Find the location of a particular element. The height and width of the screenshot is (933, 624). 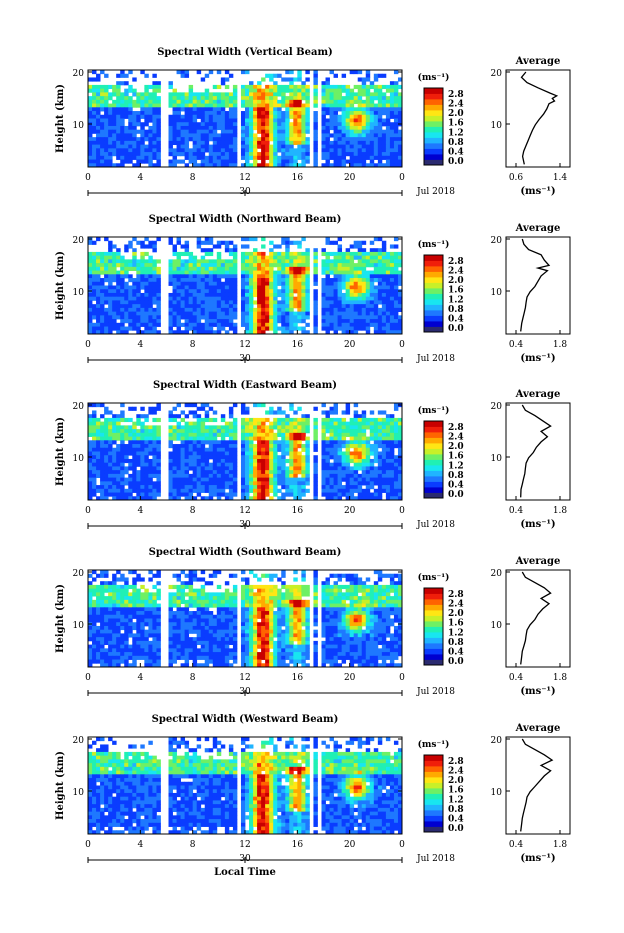

colorbar-segment is located at coordinates (433, 457).